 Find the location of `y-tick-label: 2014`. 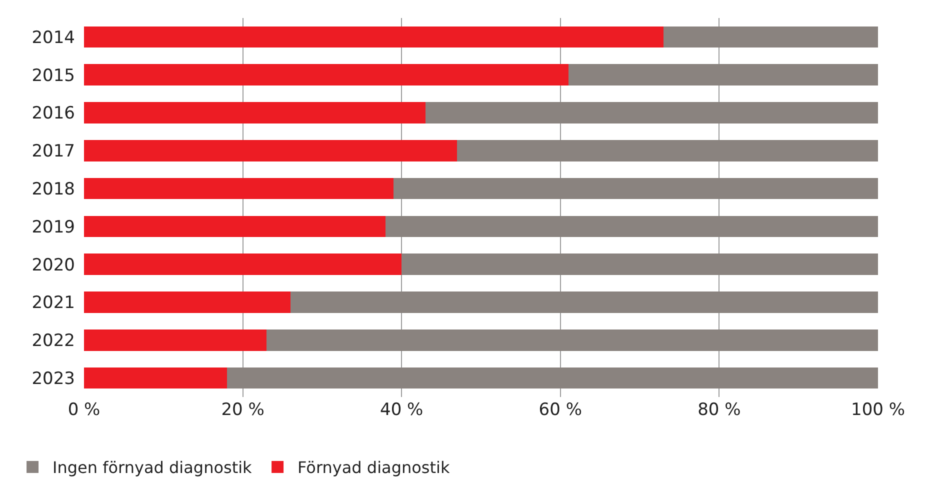

y-tick-label: 2014 is located at coordinates (53, 38).